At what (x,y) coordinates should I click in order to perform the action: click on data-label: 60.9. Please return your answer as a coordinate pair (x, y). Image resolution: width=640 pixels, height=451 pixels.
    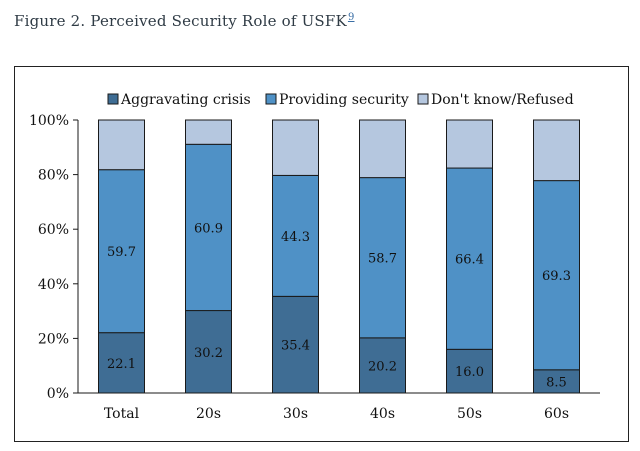
    Looking at the image, I should click on (208, 228).